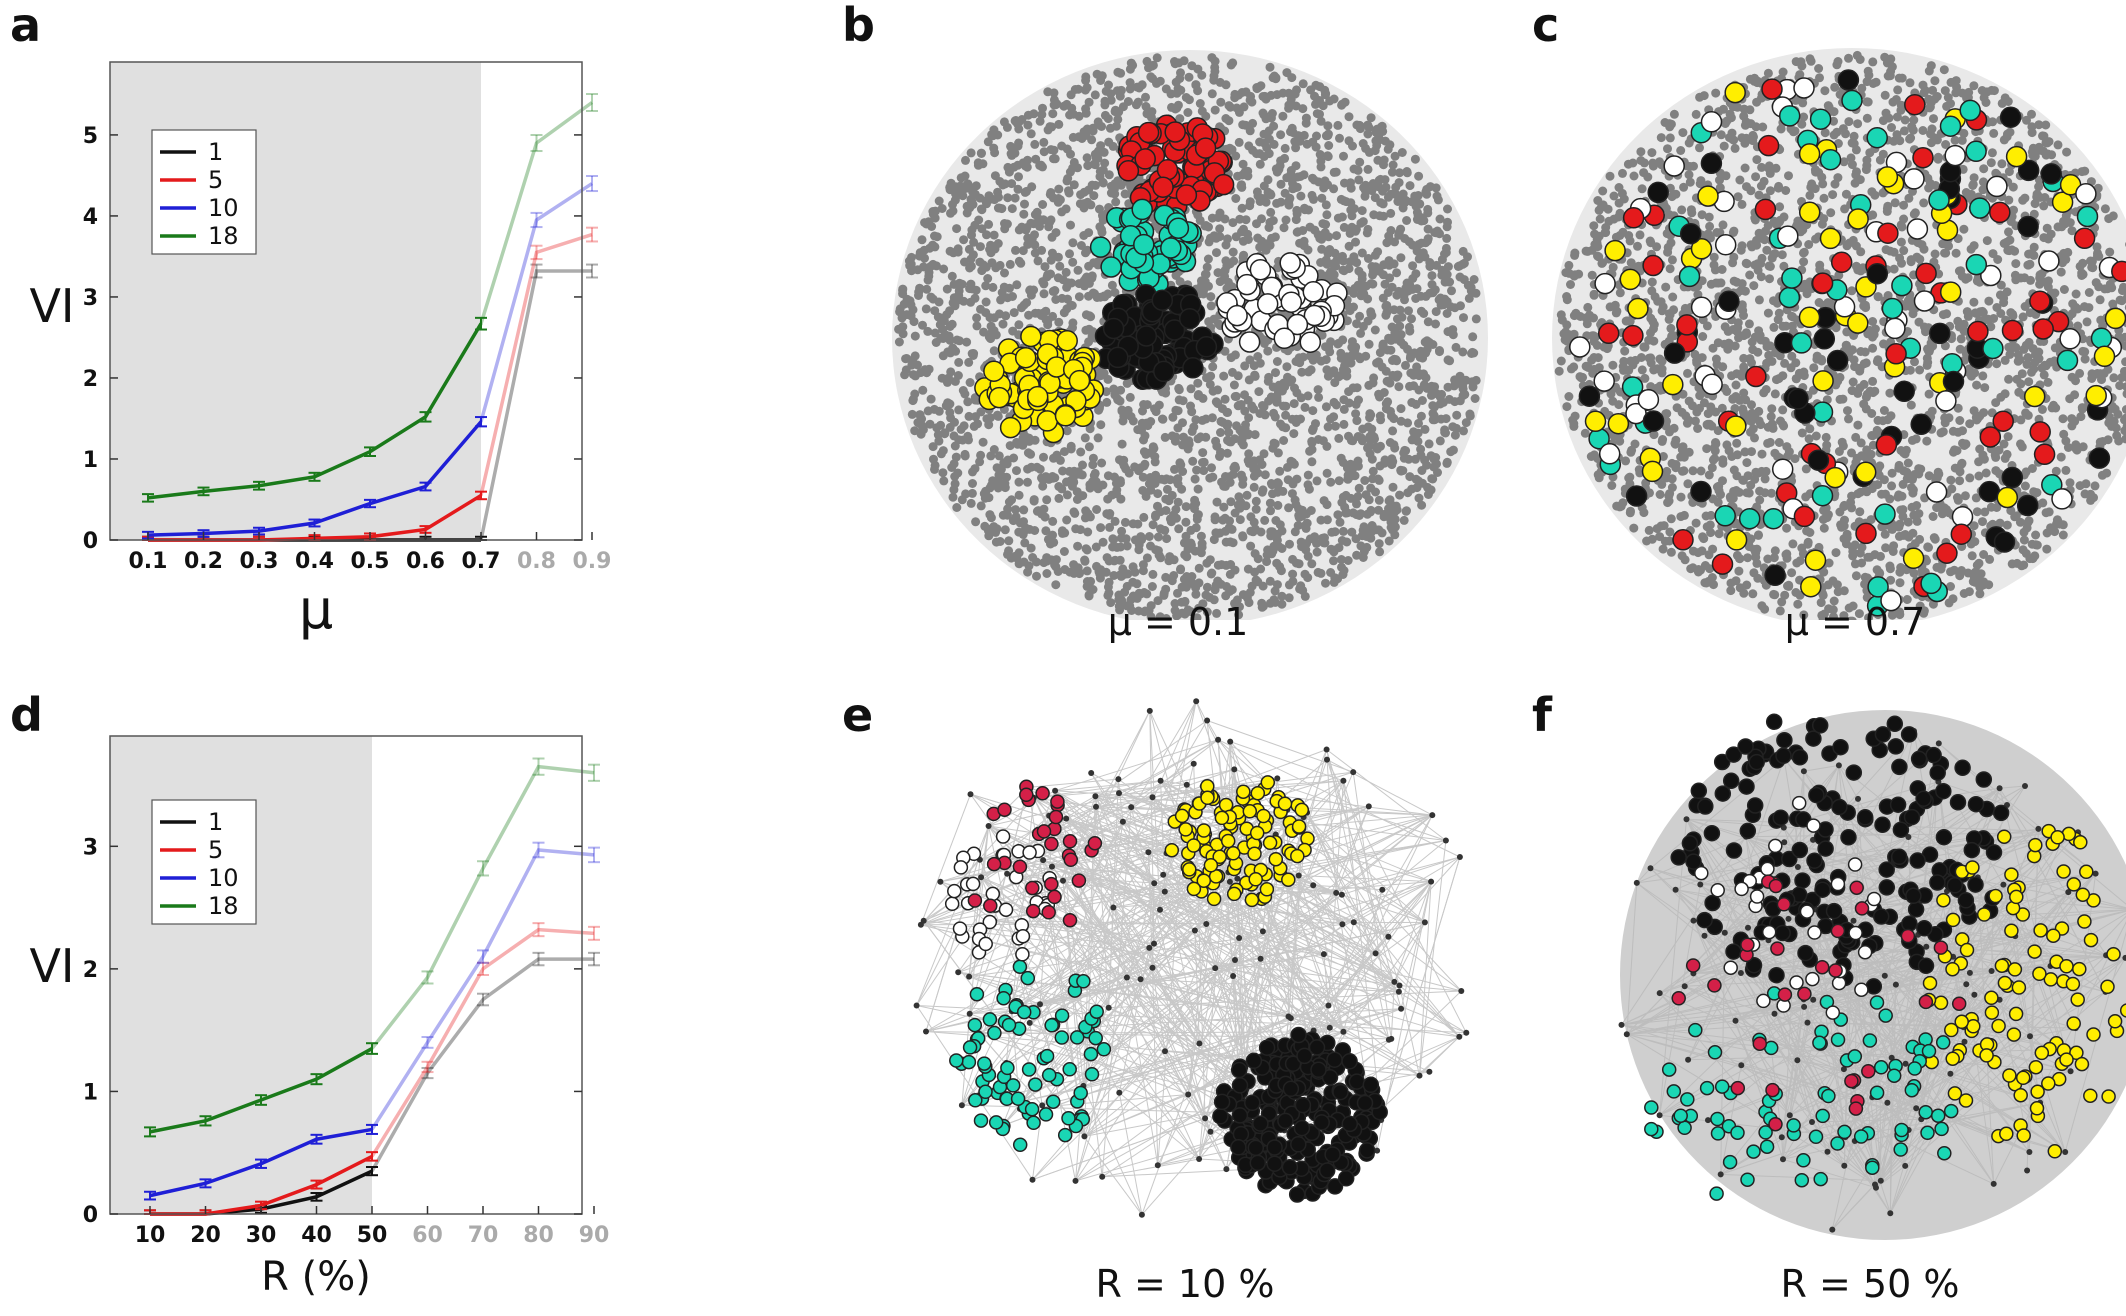 This screenshot has width=2126, height=1316. Describe the element at coordinates (51, 966) in the screenshot. I see `y-axis-label: VI` at that location.